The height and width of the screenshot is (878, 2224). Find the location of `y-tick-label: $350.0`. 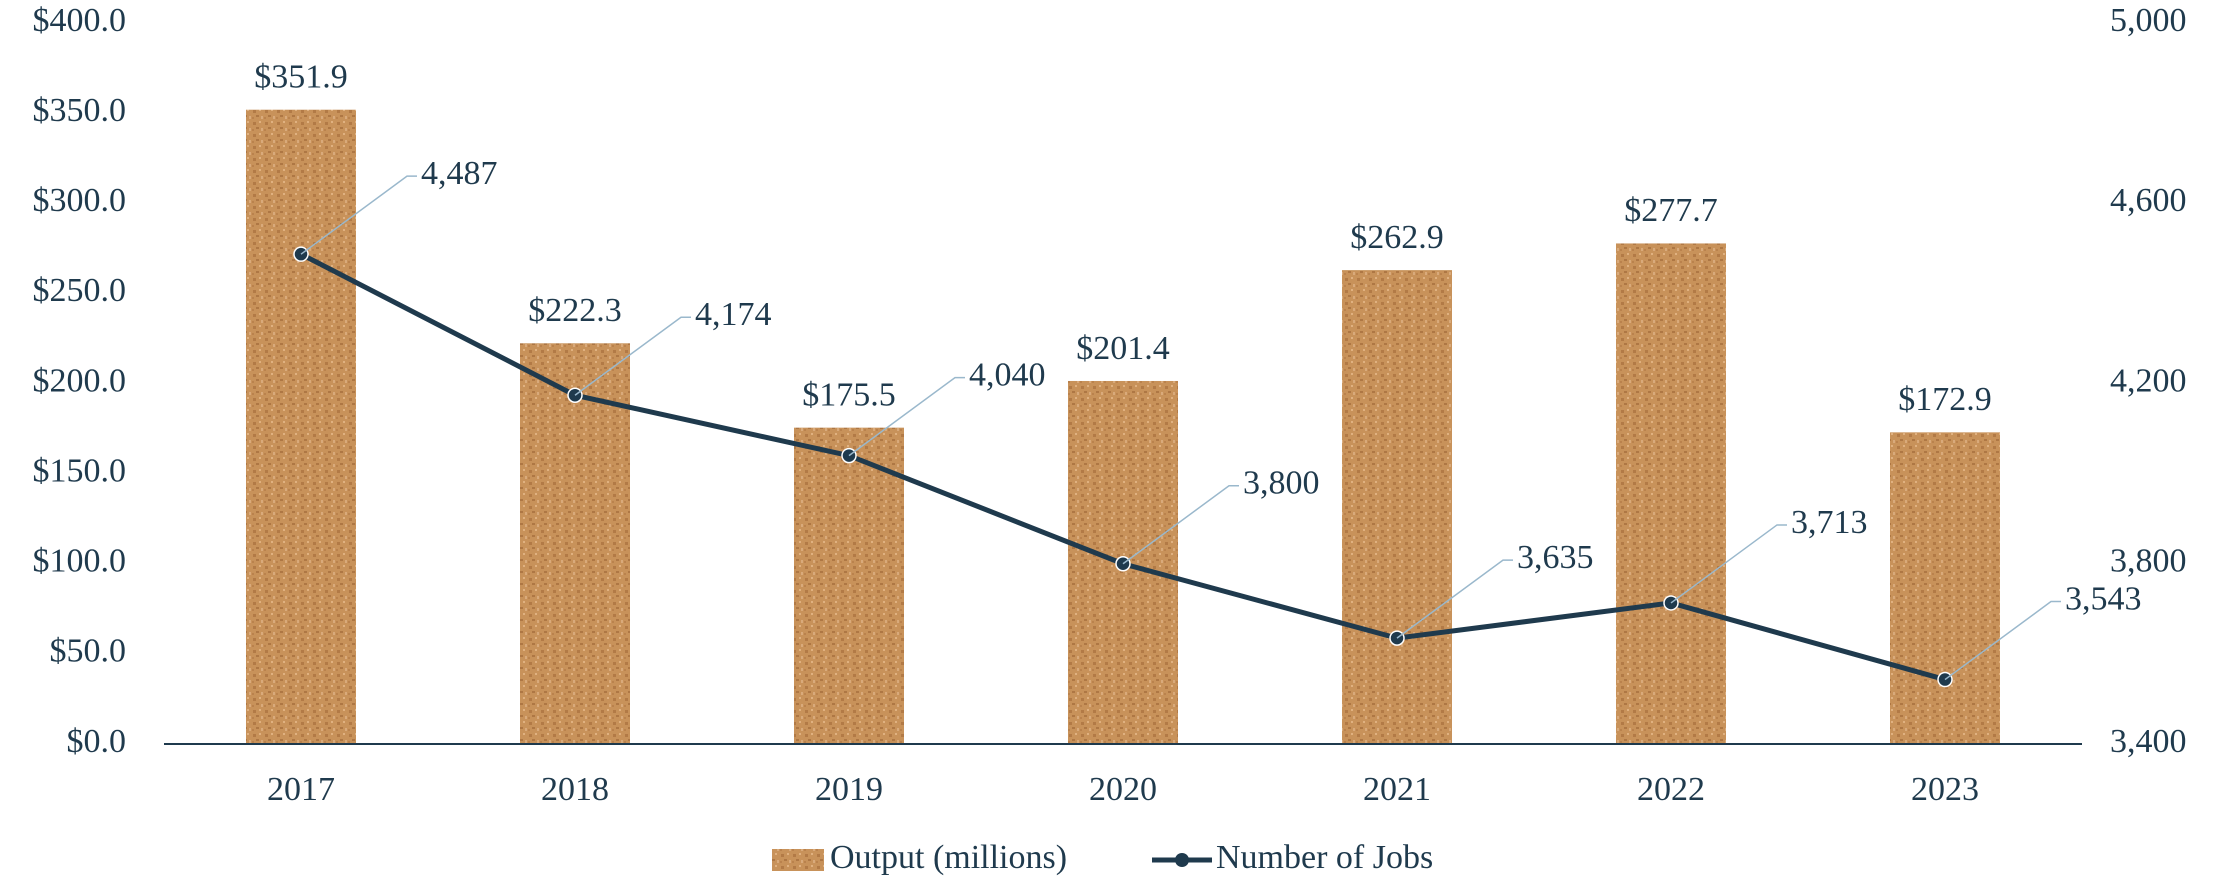

y-tick-label: $350.0 is located at coordinates (80, 110).